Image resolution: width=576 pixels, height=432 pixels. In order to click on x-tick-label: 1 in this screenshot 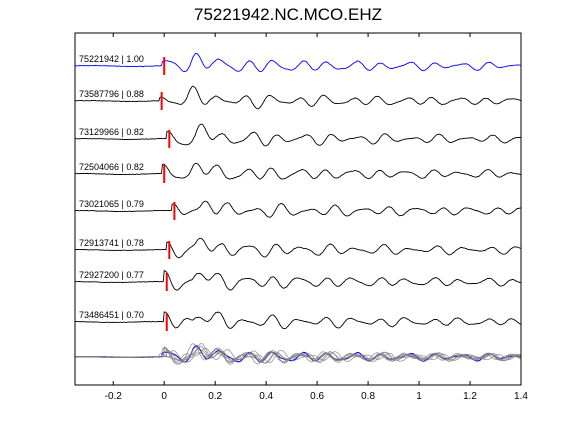, I will do `click(419, 396)`.